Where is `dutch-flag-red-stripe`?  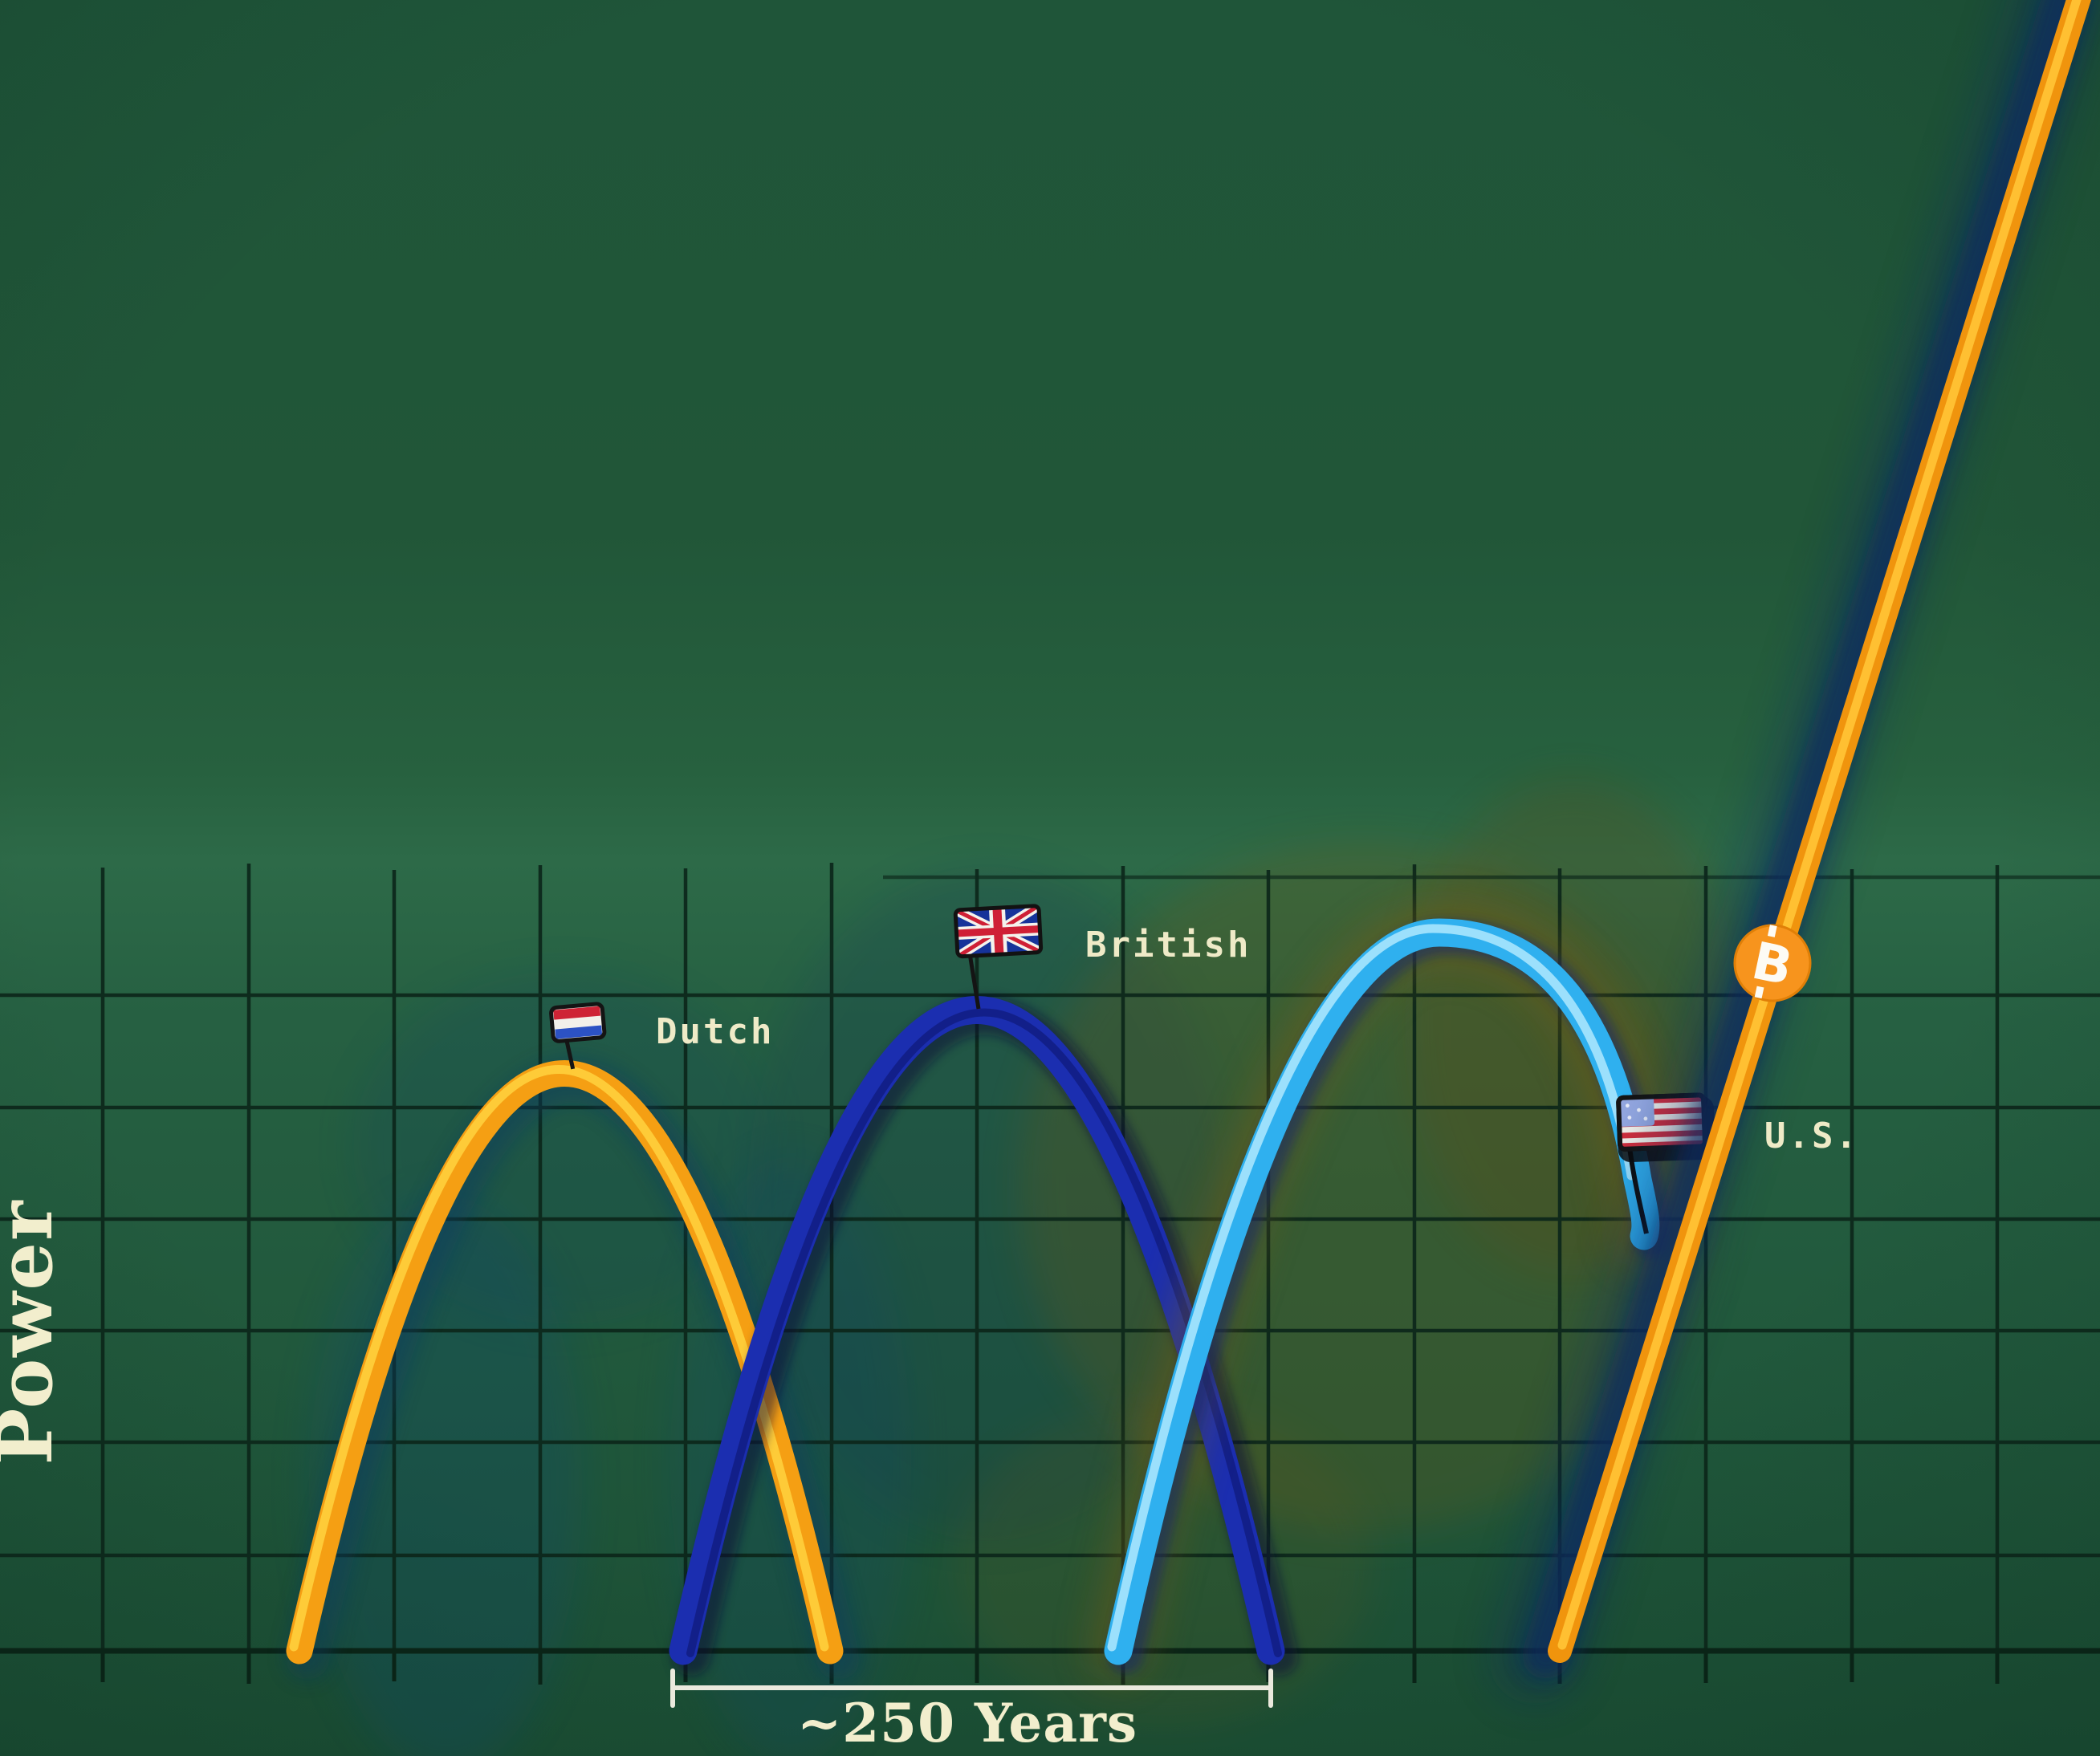 dutch-flag-red-stripe is located at coordinates (577, 1013).